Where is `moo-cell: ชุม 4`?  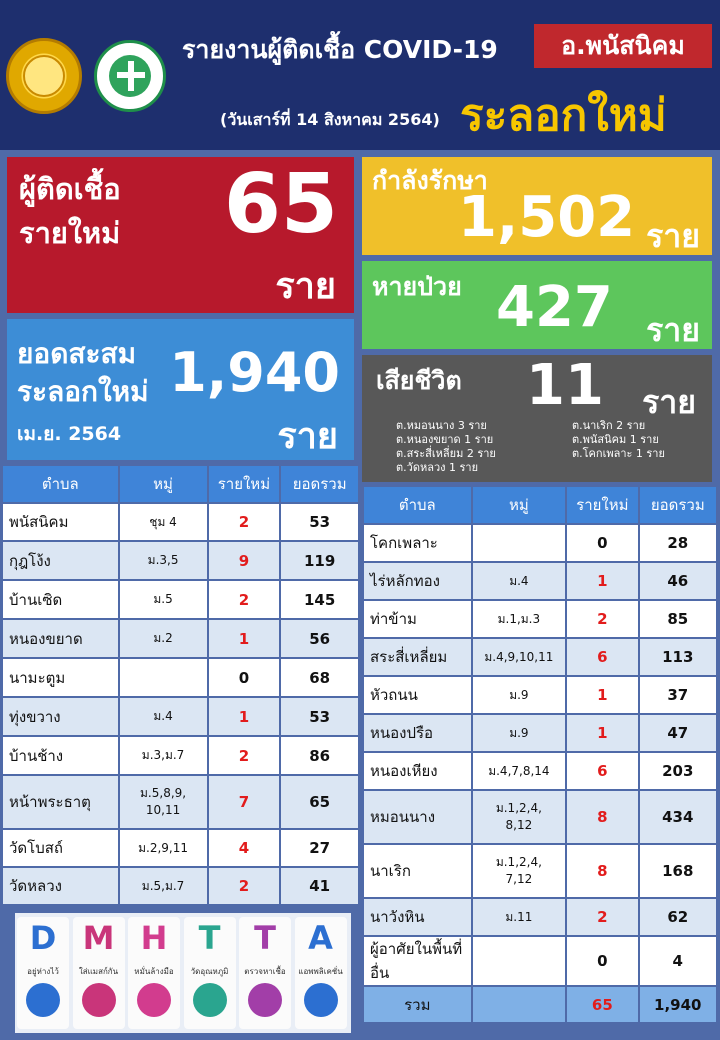 moo-cell: ชุม 4 is located at coordinates (163, 522).